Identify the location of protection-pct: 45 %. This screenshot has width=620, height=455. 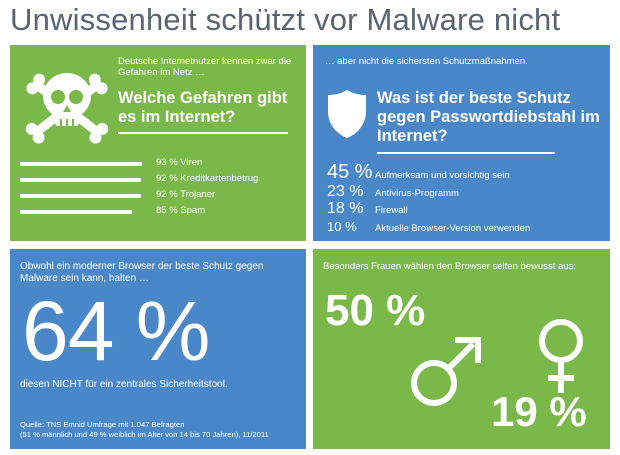
(350, 172).